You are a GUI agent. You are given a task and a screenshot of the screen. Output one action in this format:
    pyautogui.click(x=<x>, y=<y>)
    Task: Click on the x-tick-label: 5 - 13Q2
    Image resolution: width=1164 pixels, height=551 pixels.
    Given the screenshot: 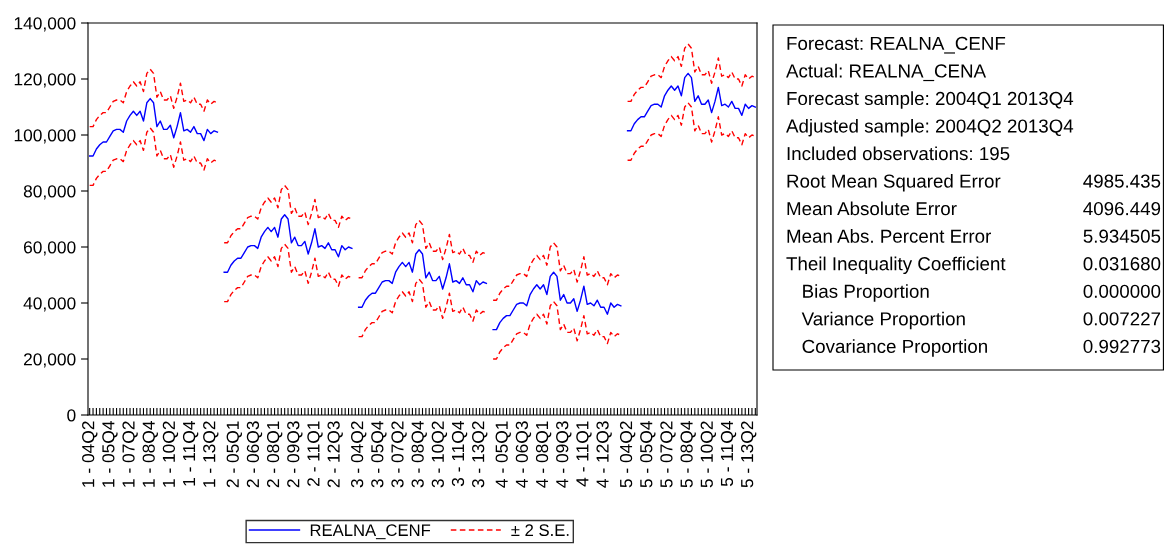 What is the action you would take?
    pyautogui.click(x=748, y=454)
    